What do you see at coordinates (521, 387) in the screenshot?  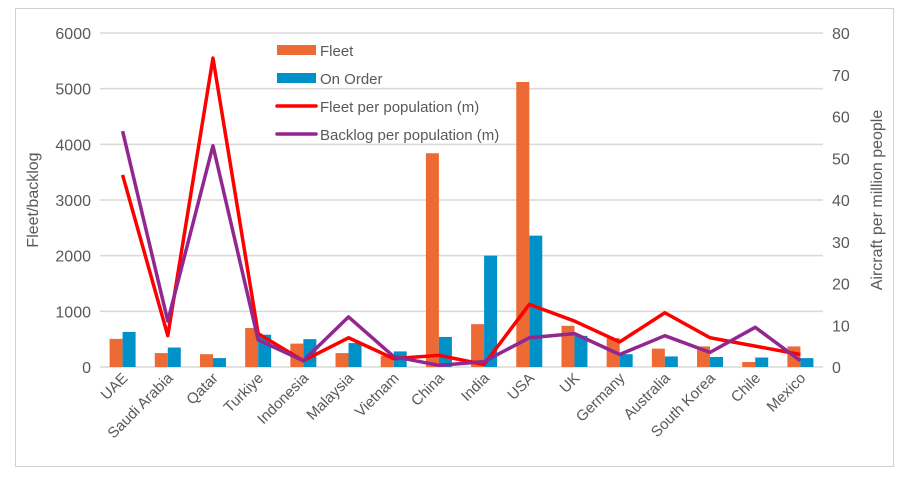 I see `x-tick-label: USA` at bounding box center [521, 387].